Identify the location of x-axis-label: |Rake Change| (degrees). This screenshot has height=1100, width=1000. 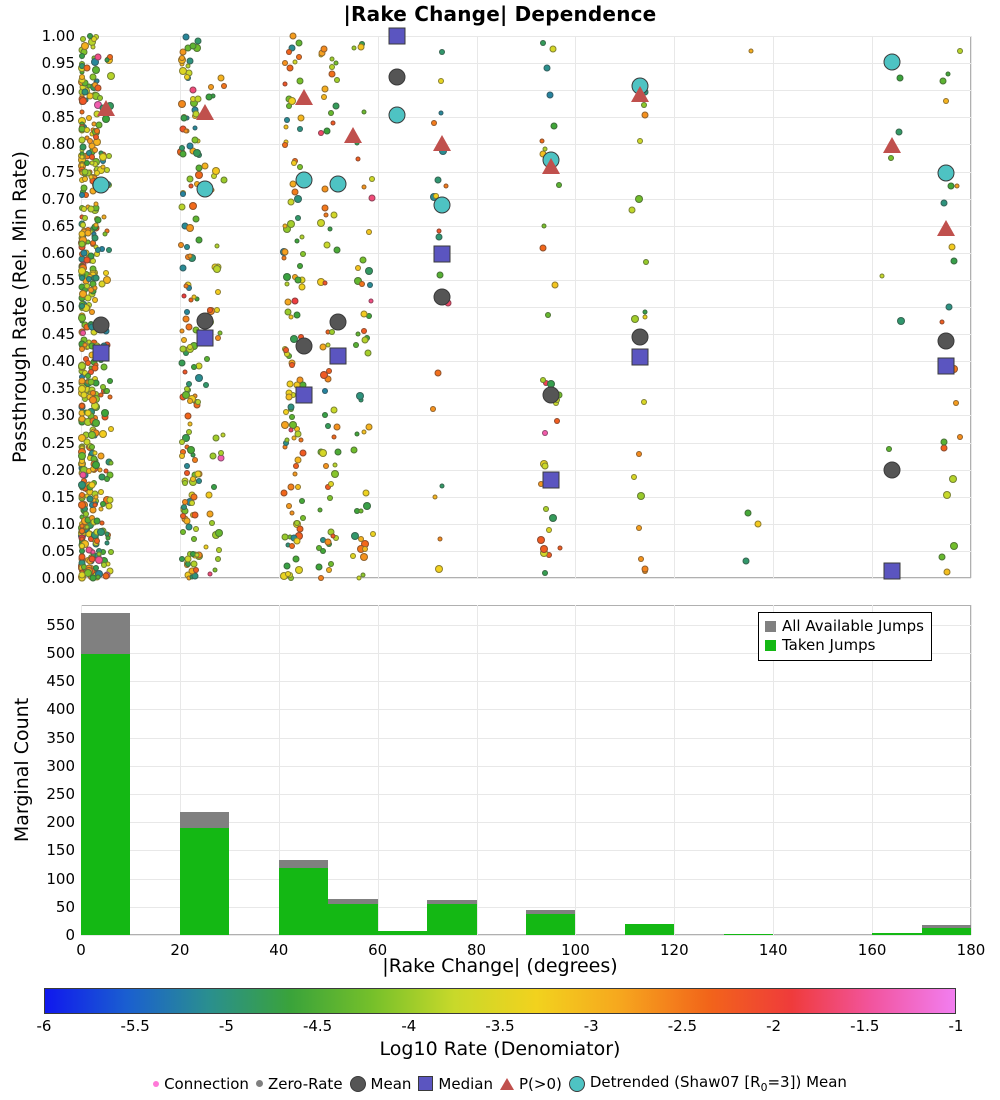
(500, 966).